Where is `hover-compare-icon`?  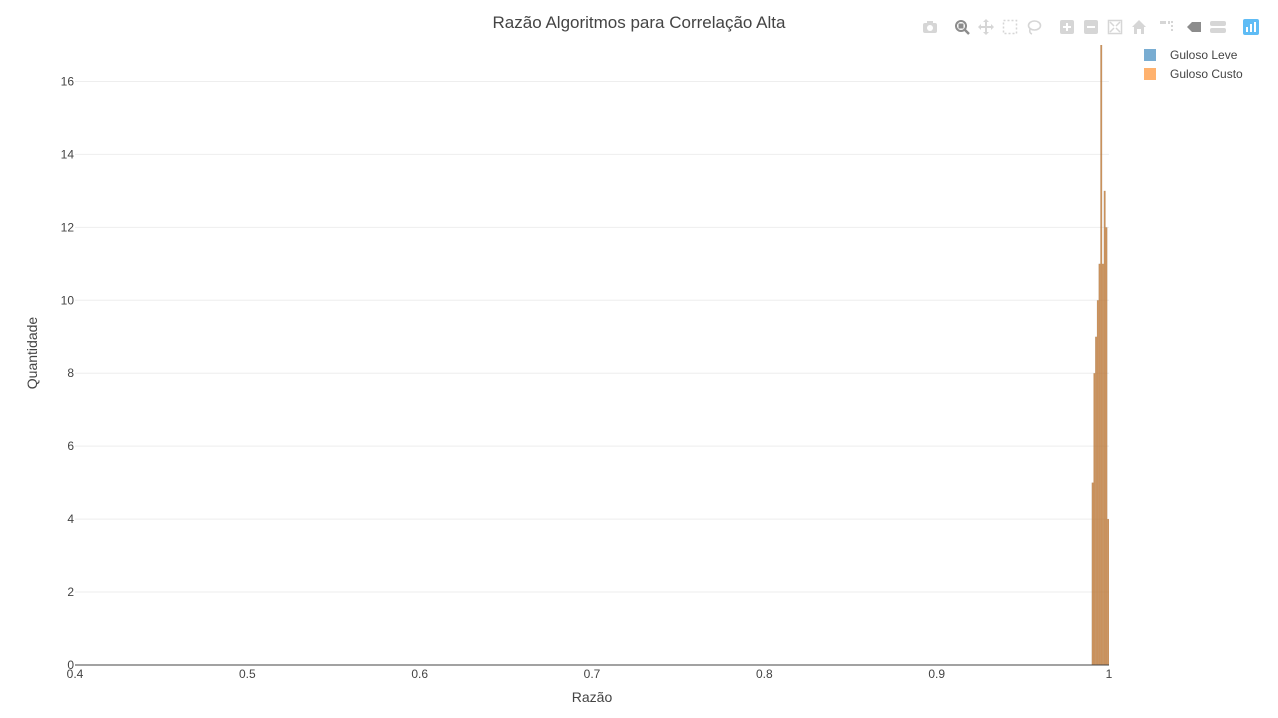
hover-compare-icon is located at coordinates (1218, 27).